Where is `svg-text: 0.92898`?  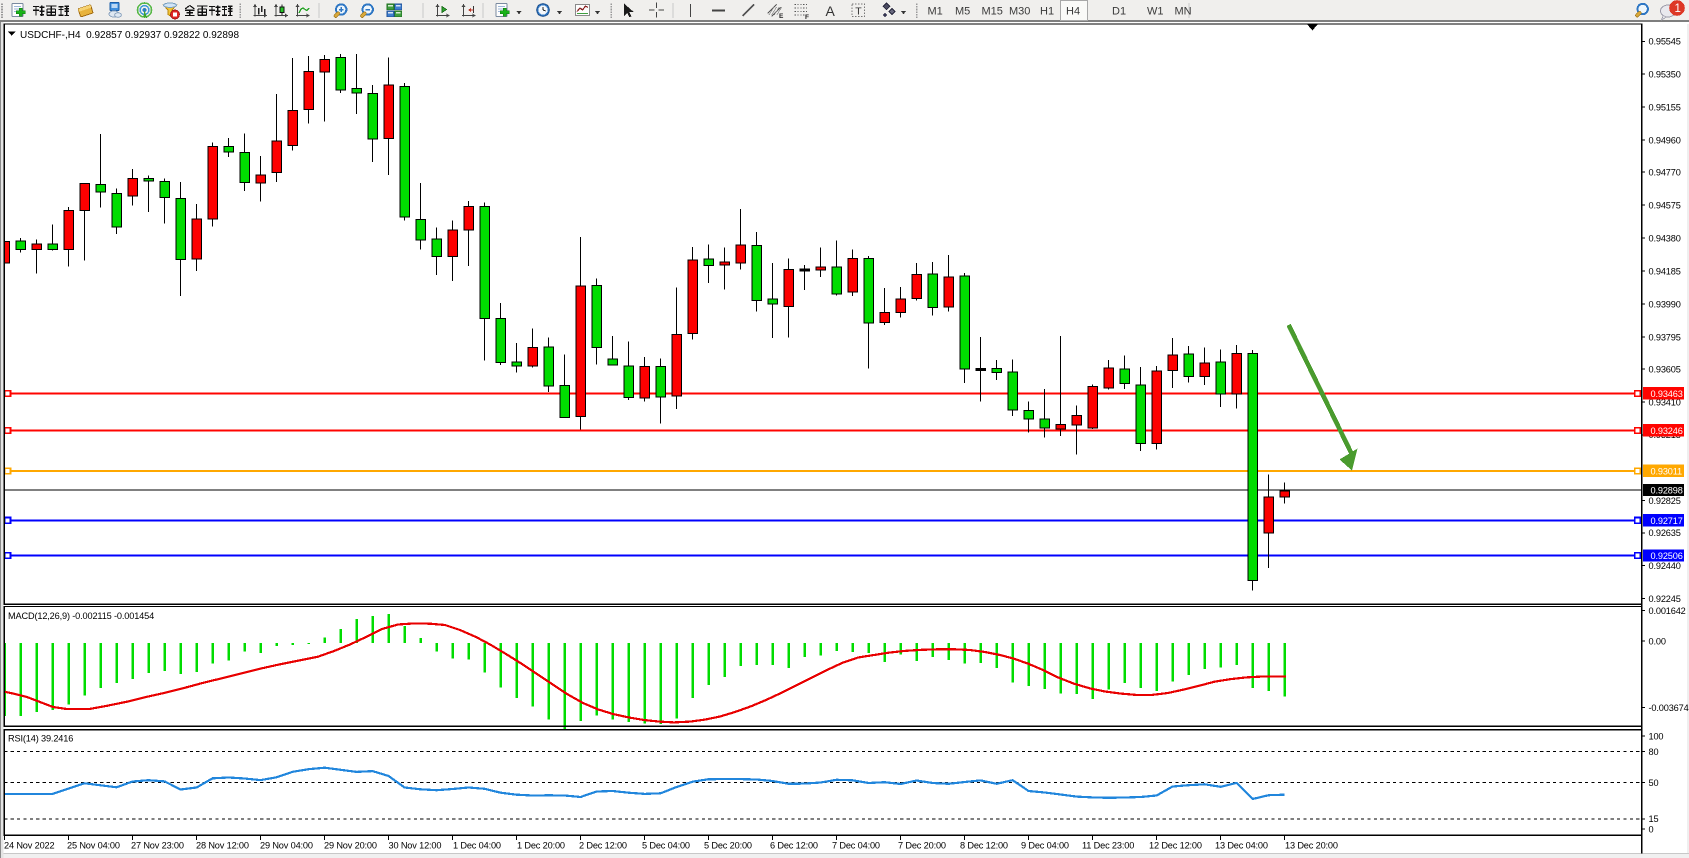 svg-text: 0.92898 is located at coordinates (1667, 490).